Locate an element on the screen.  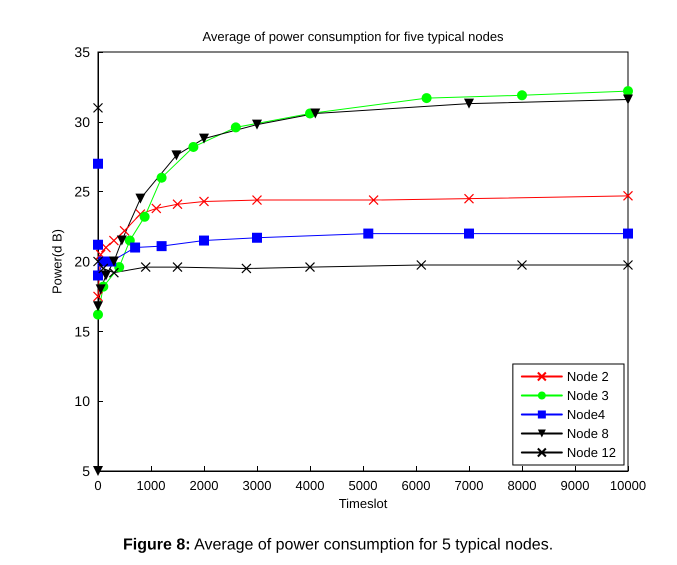
legend-label: Node 2 is located at coordinates (587, 376).